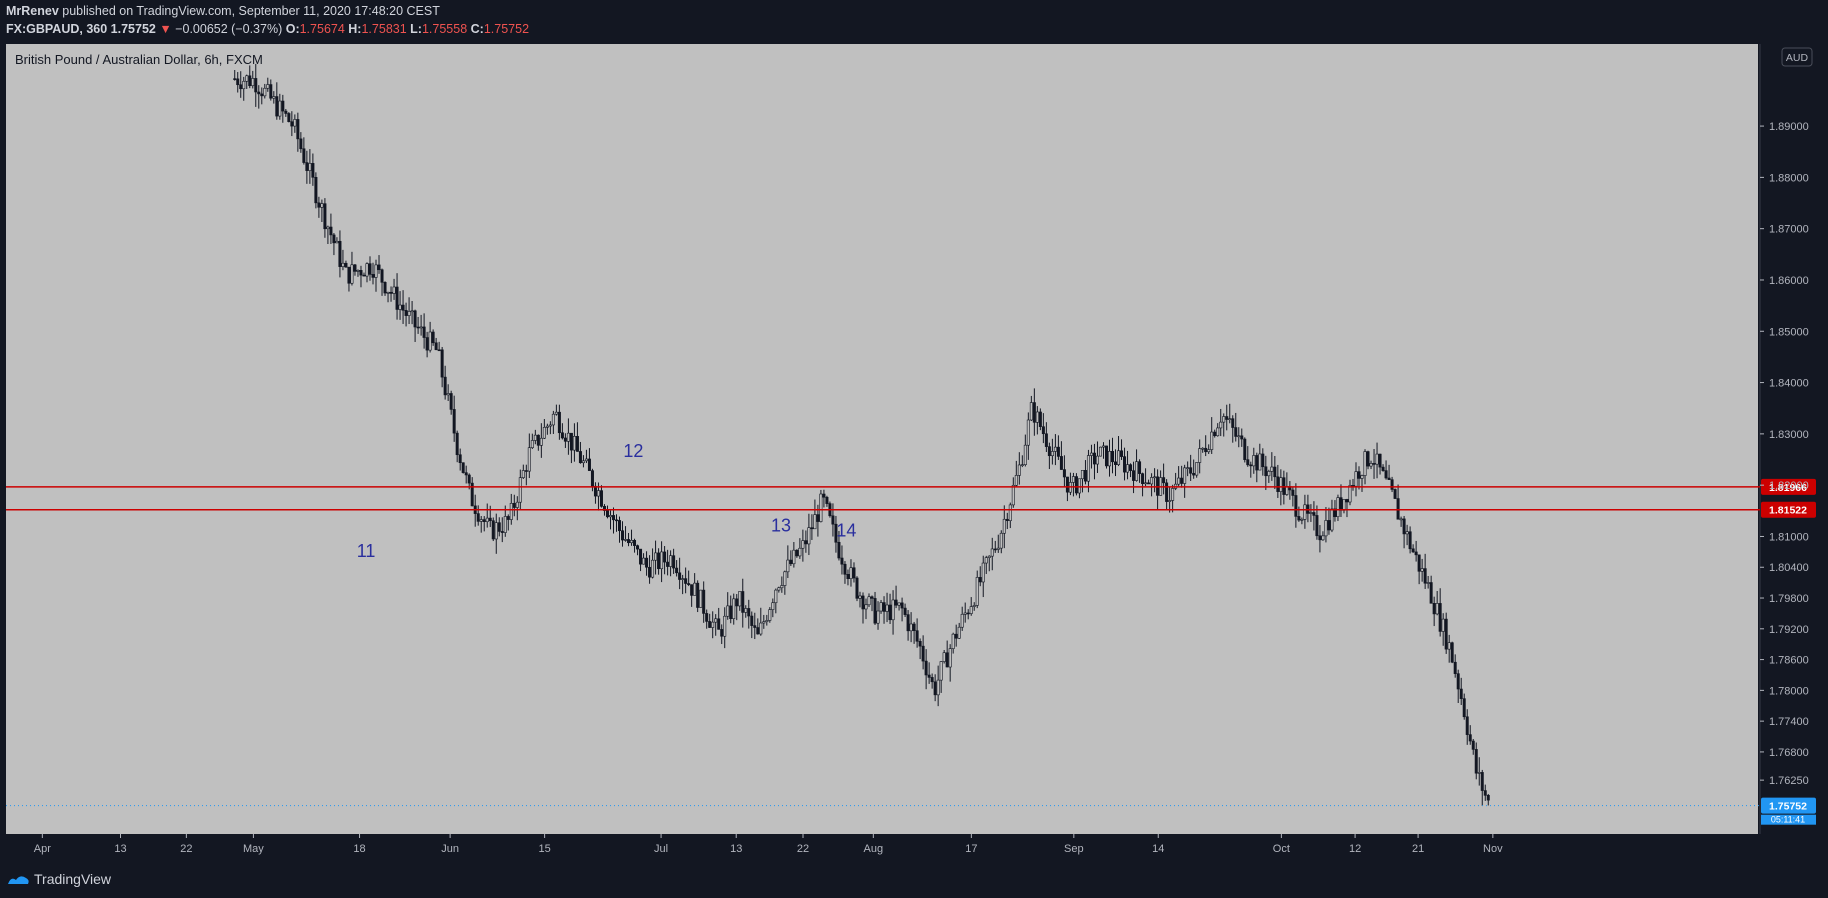  I want to click on x-tick-label: Oct, so click(1281, 849).